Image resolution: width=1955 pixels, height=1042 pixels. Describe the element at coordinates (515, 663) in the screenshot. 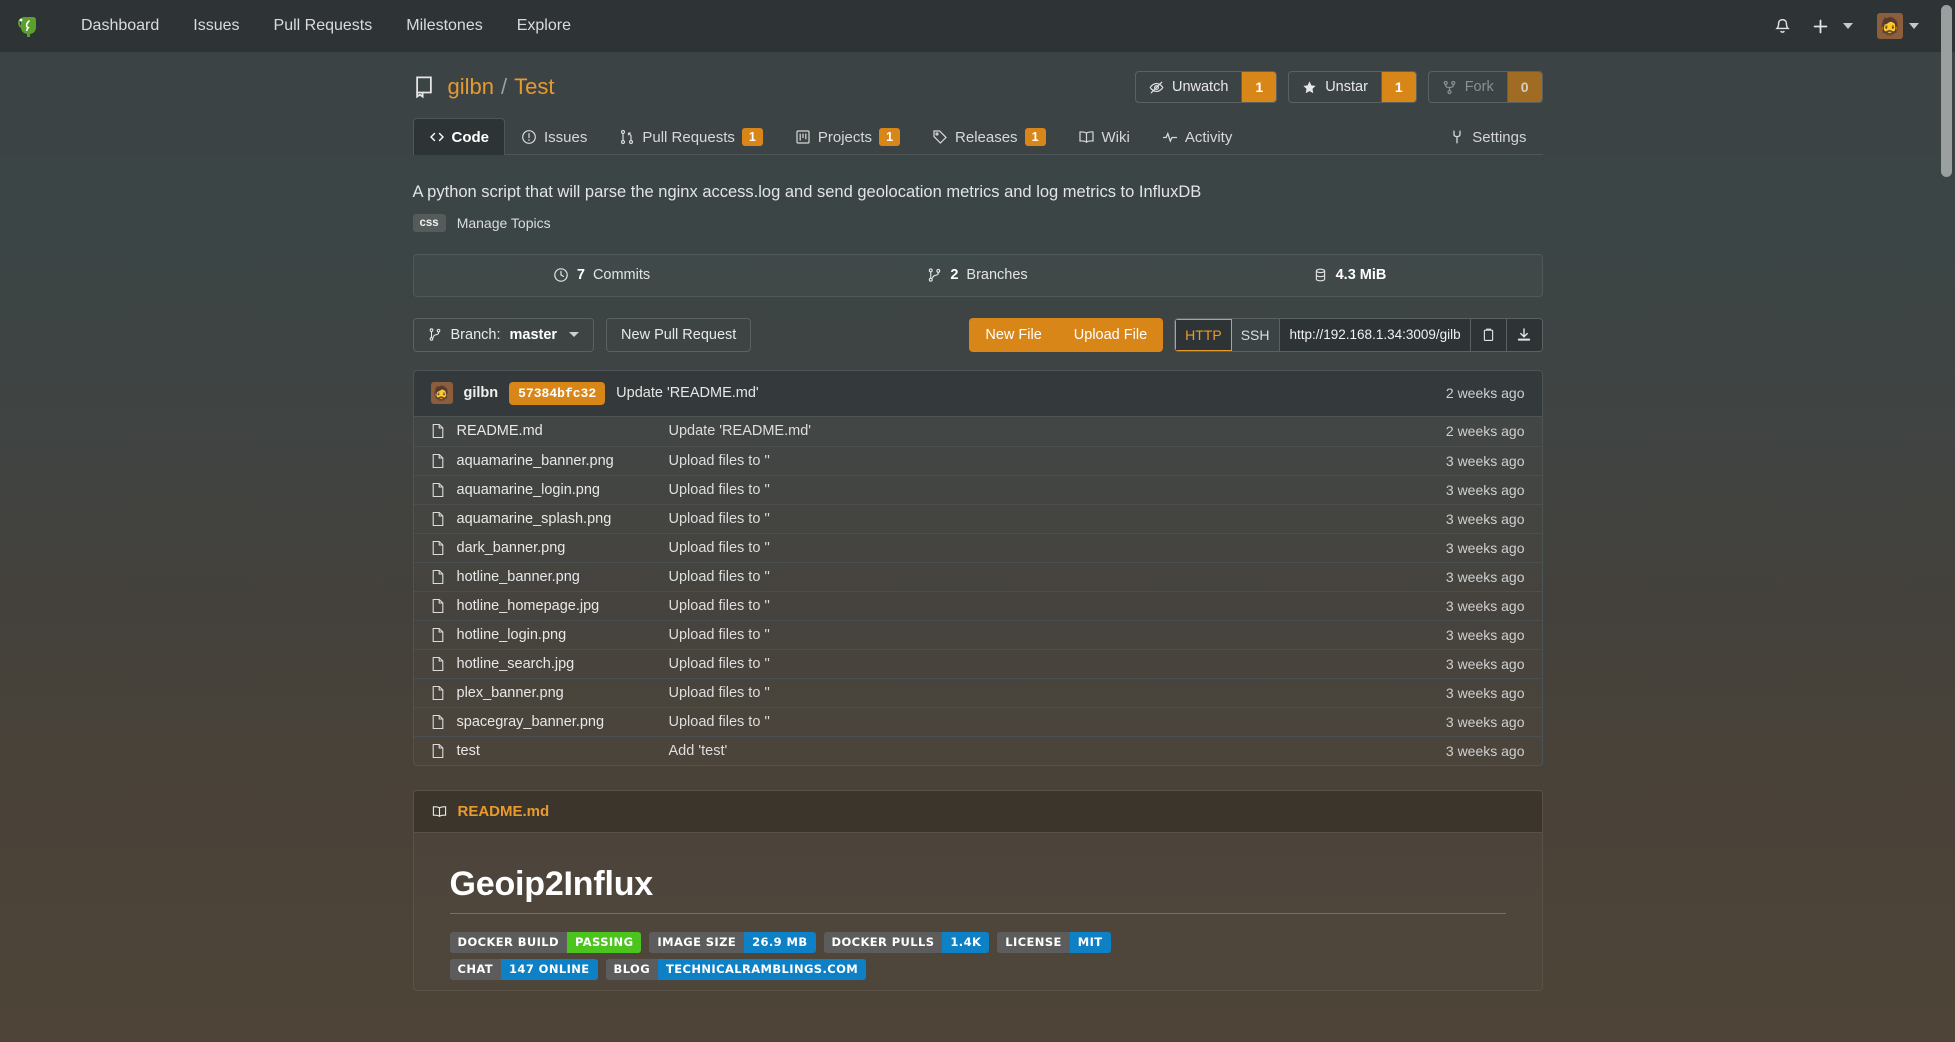

I see `file-name-link: hotline_search.jpg` at that location.